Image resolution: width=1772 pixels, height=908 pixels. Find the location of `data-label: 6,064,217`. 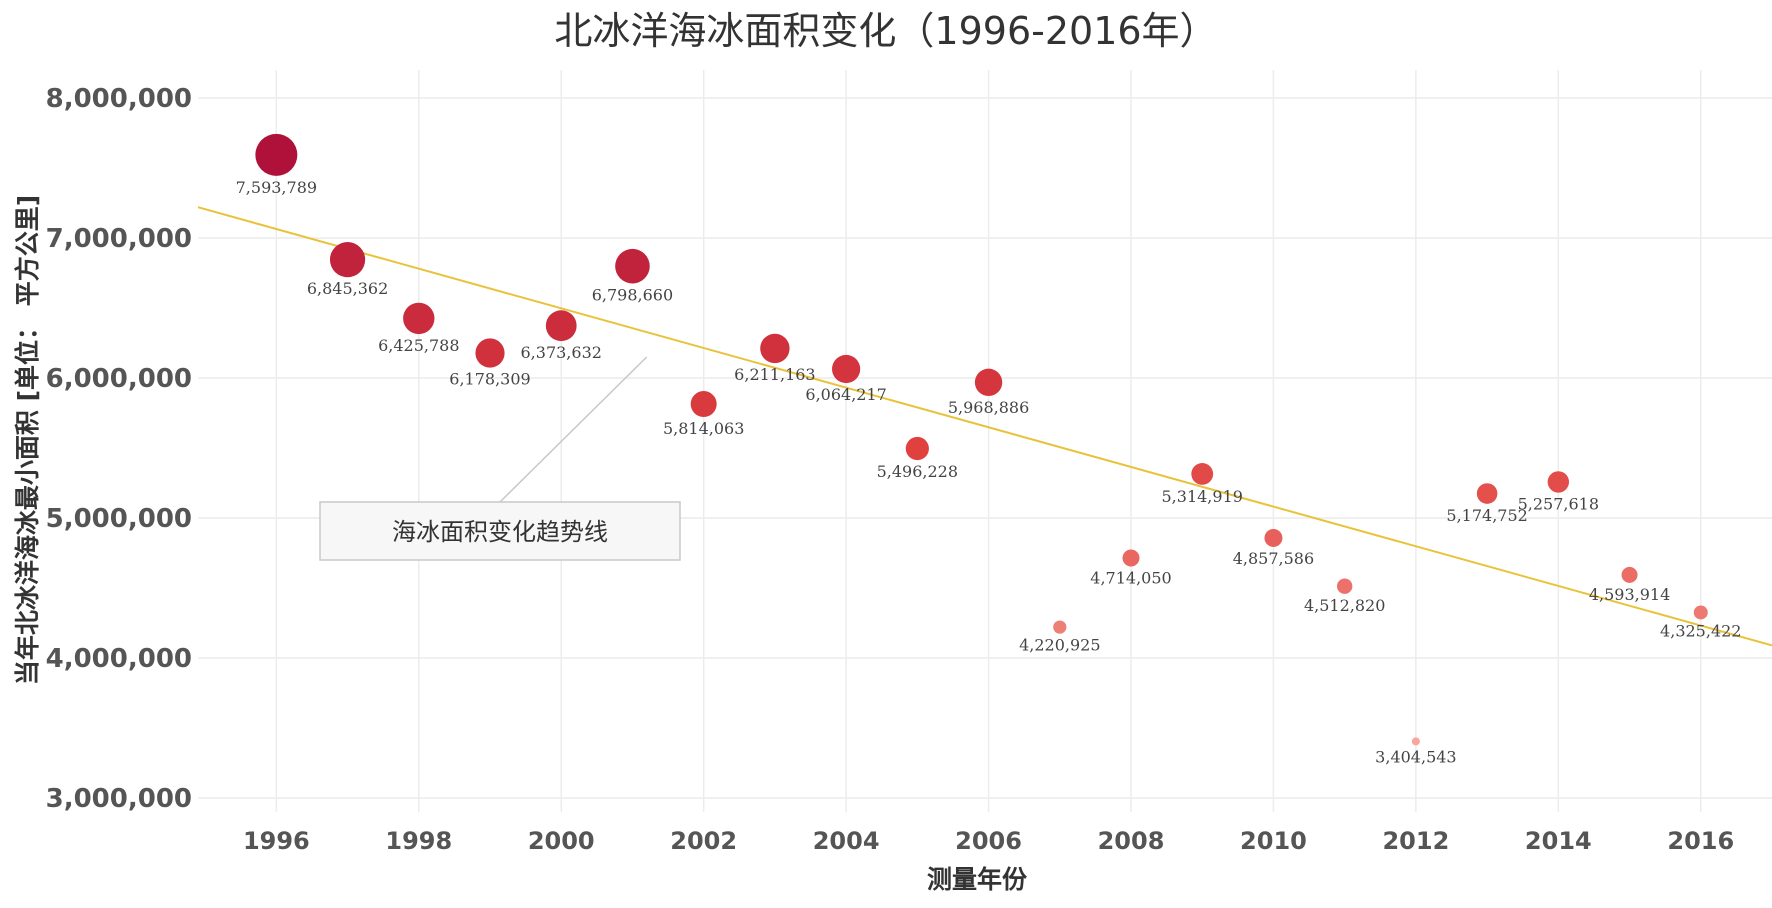

data-label: 6,064,217 is located at coordinates (845, 394).